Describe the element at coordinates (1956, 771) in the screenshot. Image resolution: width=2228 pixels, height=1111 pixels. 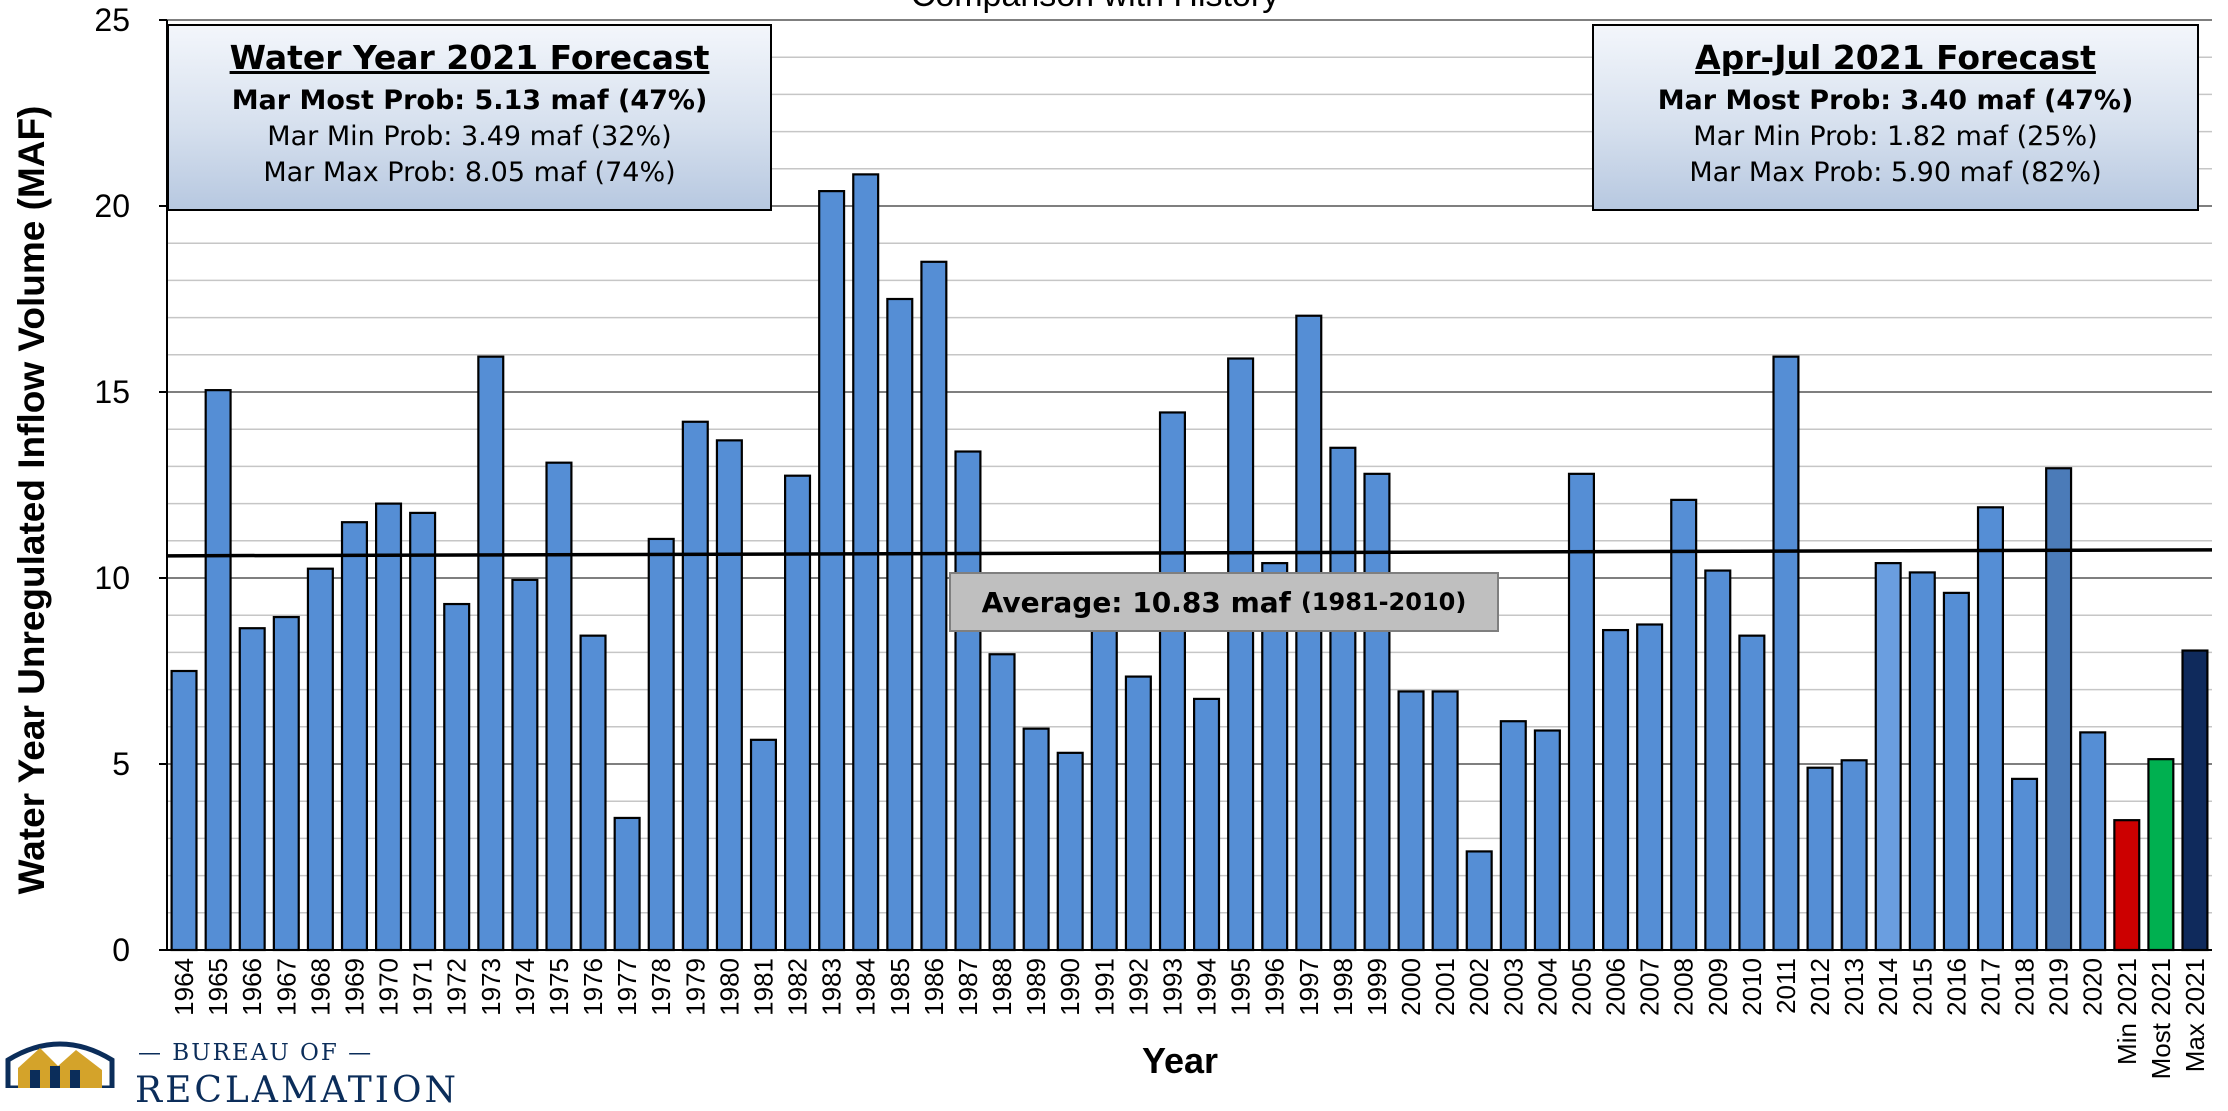
I see `bar-2016` at that location.